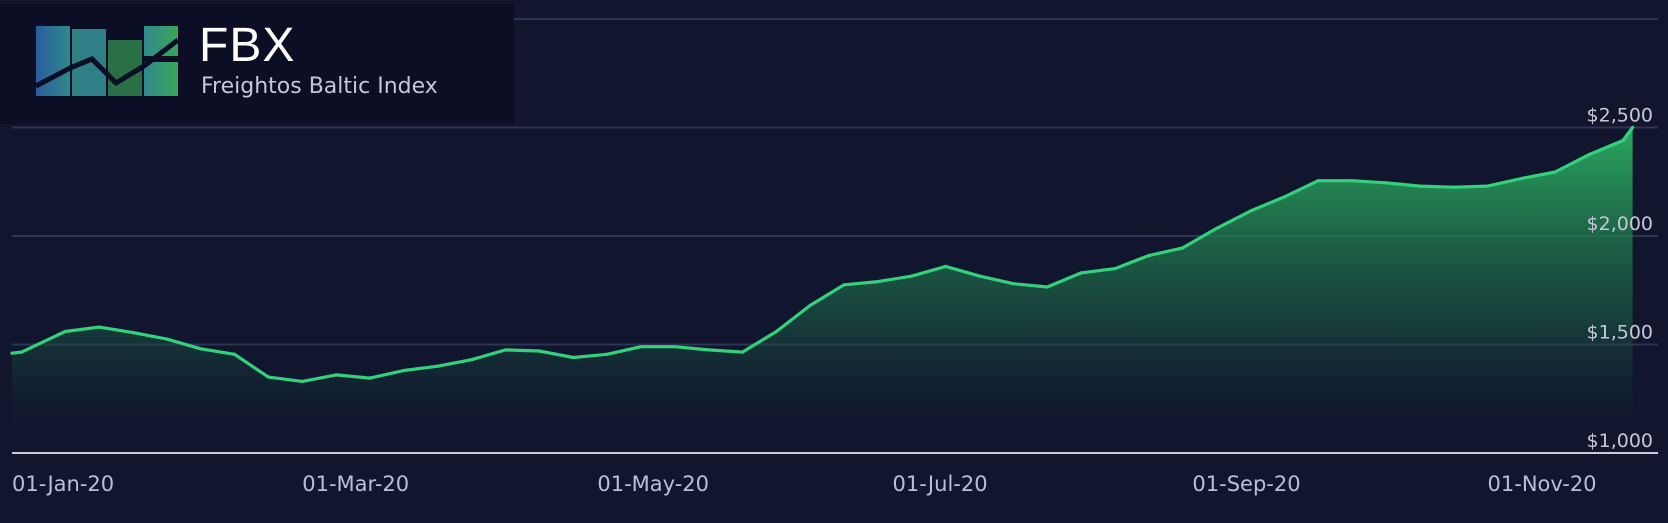  What do you see at coordinates (1620, 441) in the screenshot?
I see `y-tick-label: $1,000` at bounding box center [1620, 441].